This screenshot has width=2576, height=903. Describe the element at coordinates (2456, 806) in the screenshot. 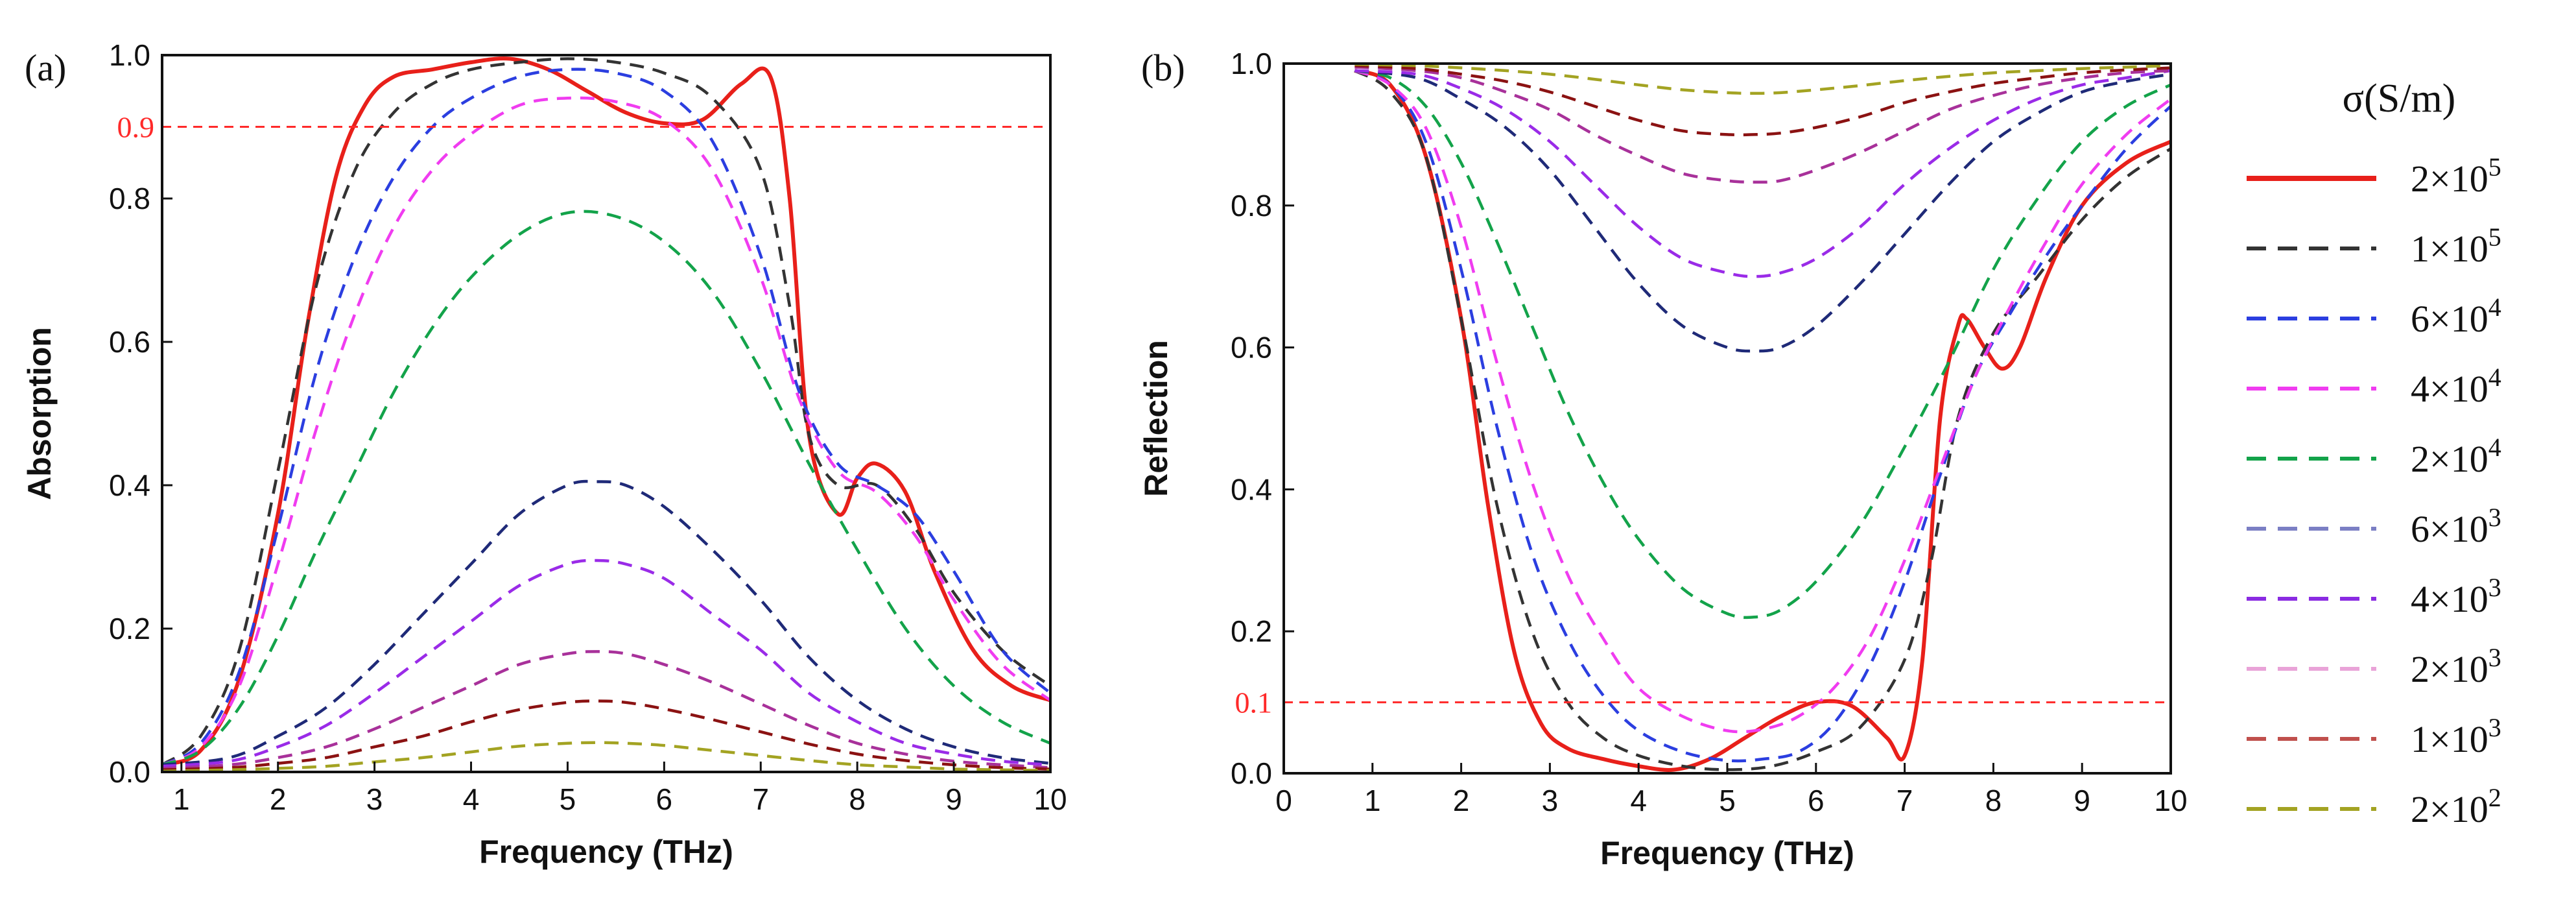

I see `legend-label-9: 2×10²` at that location.